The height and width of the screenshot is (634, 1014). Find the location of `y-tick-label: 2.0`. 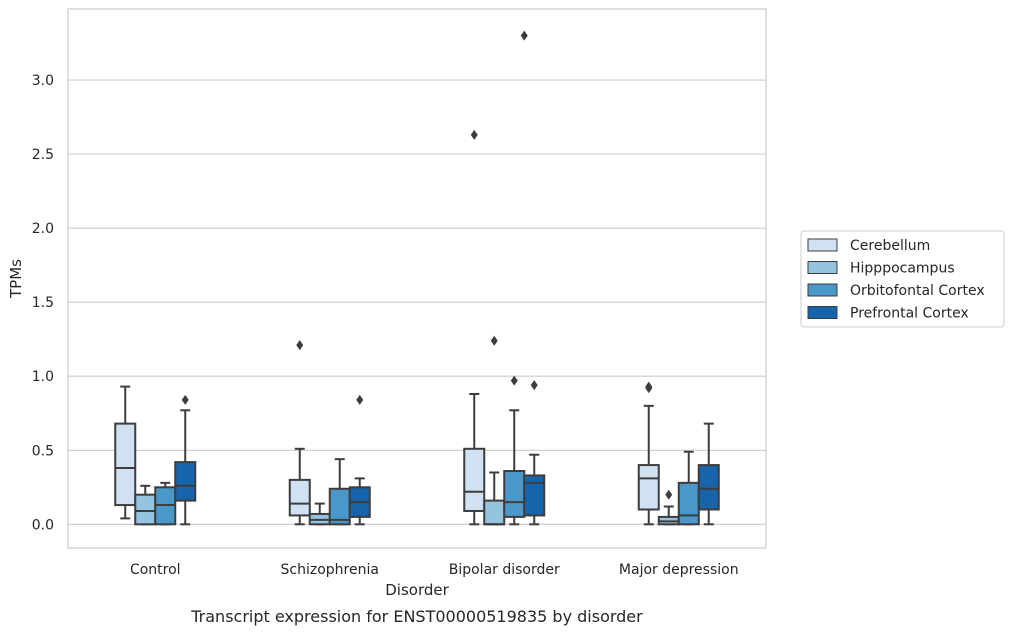

y-tick-label: 2.0 is located at coordinates (43, 229).